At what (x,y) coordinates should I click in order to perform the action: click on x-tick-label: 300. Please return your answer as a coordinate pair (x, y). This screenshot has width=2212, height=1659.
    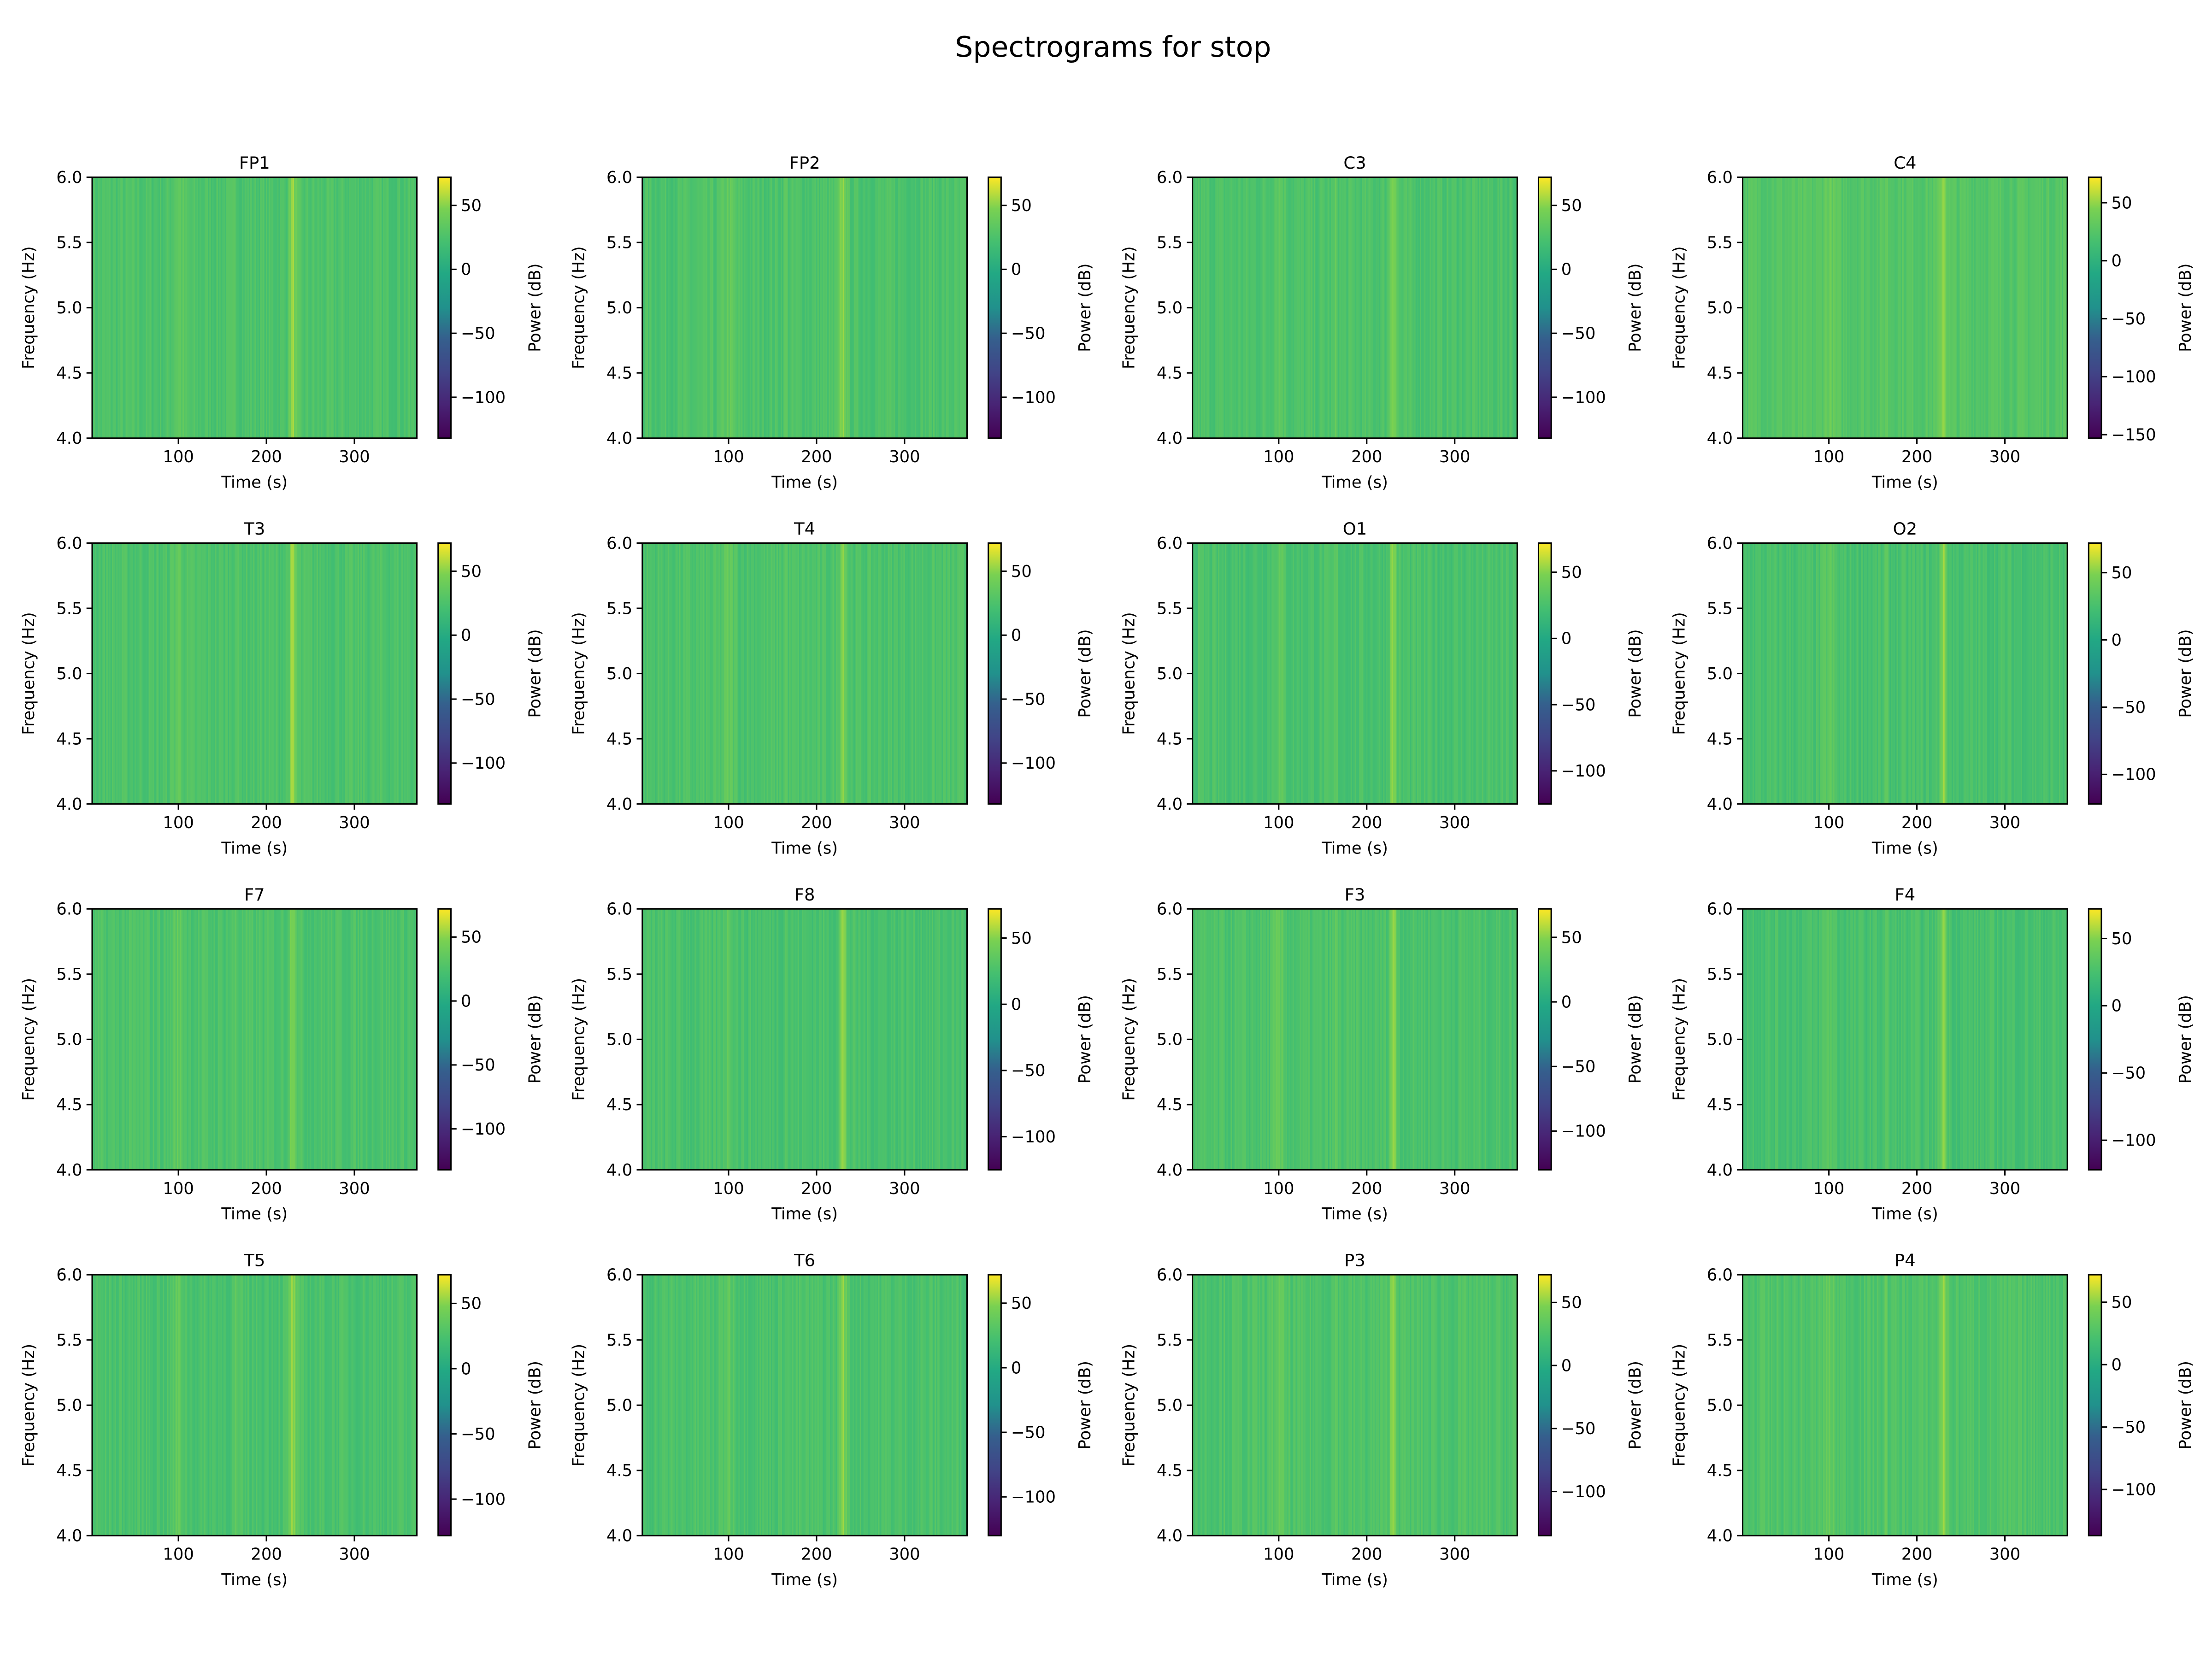
    Looking at the image, I should click on (1455, 1554).